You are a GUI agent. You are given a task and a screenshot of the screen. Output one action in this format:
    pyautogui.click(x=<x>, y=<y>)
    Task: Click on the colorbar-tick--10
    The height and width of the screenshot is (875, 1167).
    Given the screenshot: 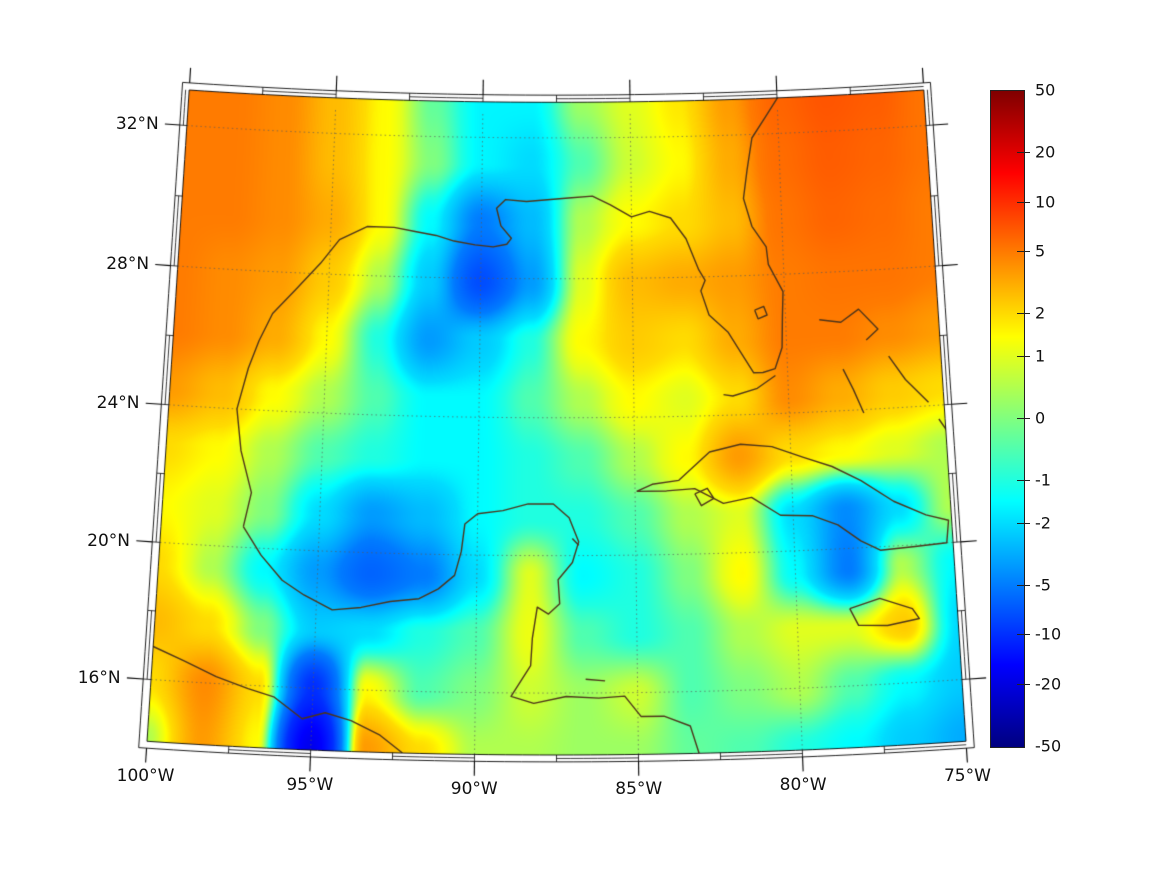 What is the action you would take?
    pyautogui.click(x=1023, y=635)
    